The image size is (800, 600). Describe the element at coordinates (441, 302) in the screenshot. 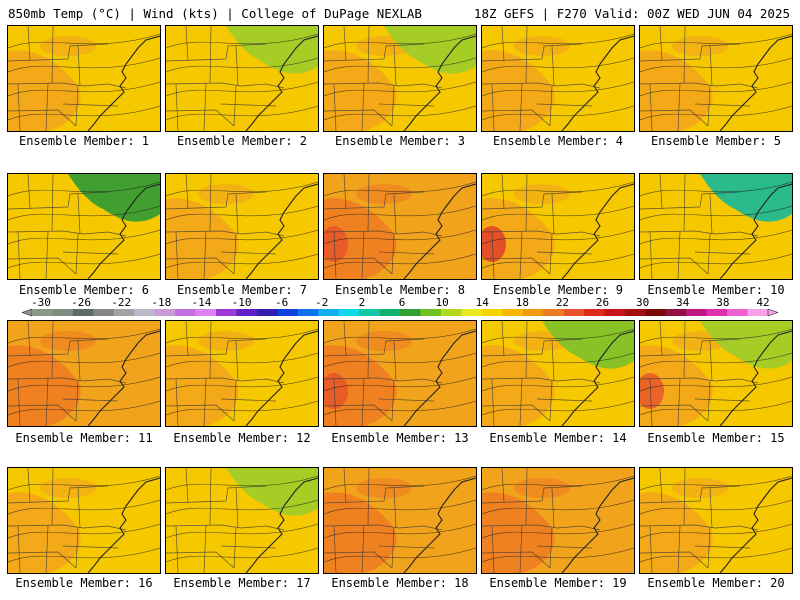

I see `colorbar-tick-label: 10` at that location.